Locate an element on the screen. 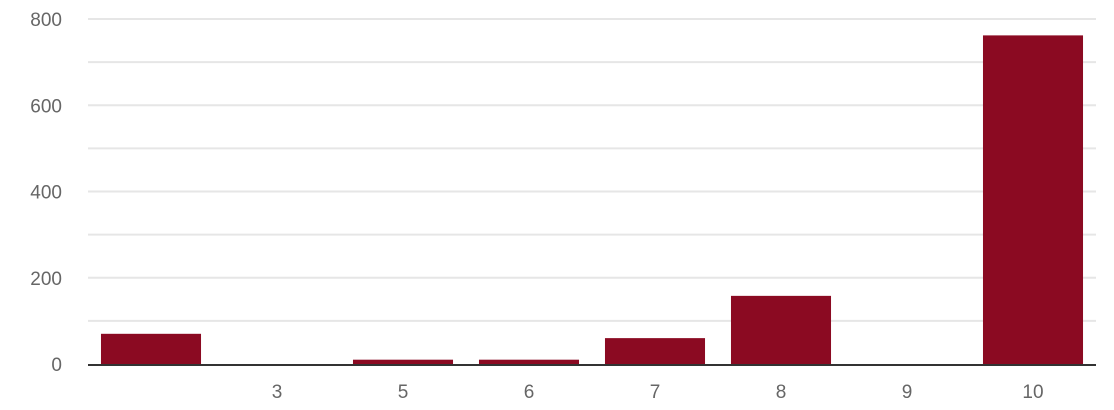  y-tick-label: 200 is located at coordinates (46, 279).